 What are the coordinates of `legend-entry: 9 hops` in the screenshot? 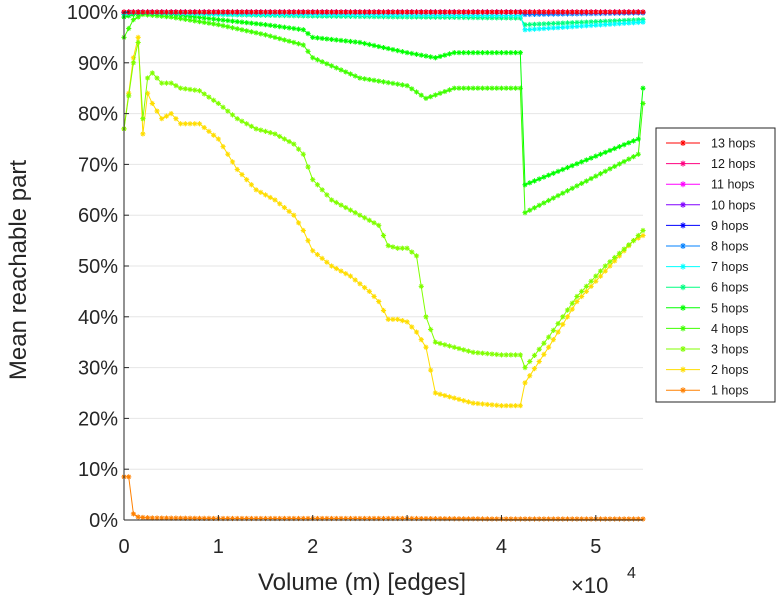 It's located at (707, 226).